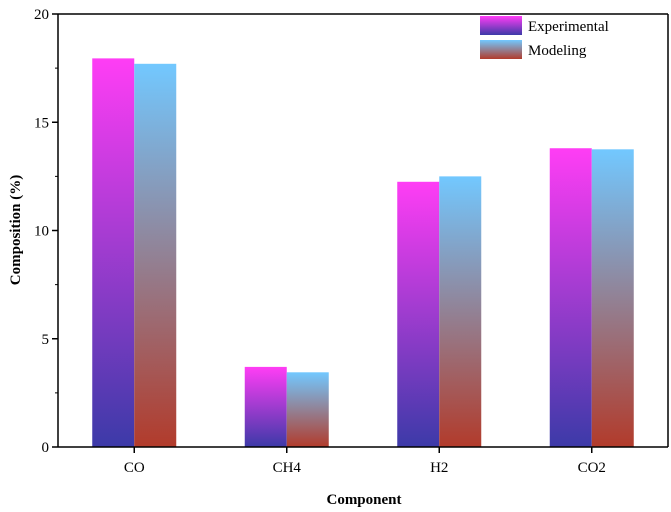 This screenshot has width=671, height=512. Describe the element at coordinates (16, 230) in the screenshot. I see `y-axis-title: Composition (%)` at that location.